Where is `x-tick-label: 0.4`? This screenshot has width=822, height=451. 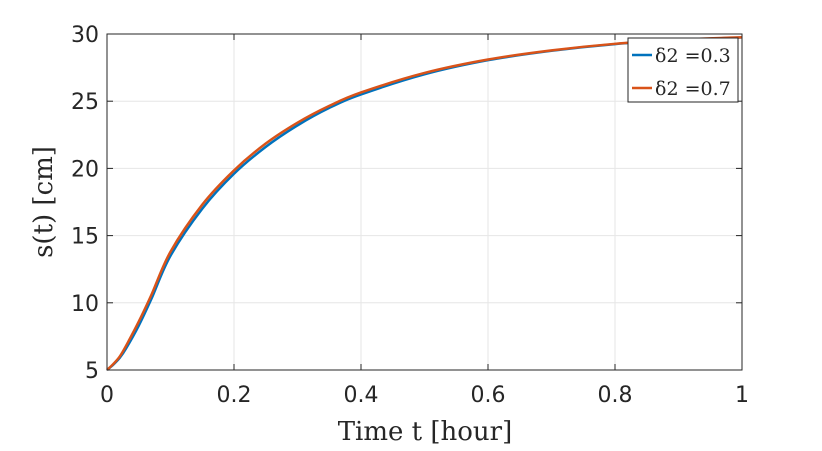 x-tick-label: 0.4 is located at coordinates (361, 395).